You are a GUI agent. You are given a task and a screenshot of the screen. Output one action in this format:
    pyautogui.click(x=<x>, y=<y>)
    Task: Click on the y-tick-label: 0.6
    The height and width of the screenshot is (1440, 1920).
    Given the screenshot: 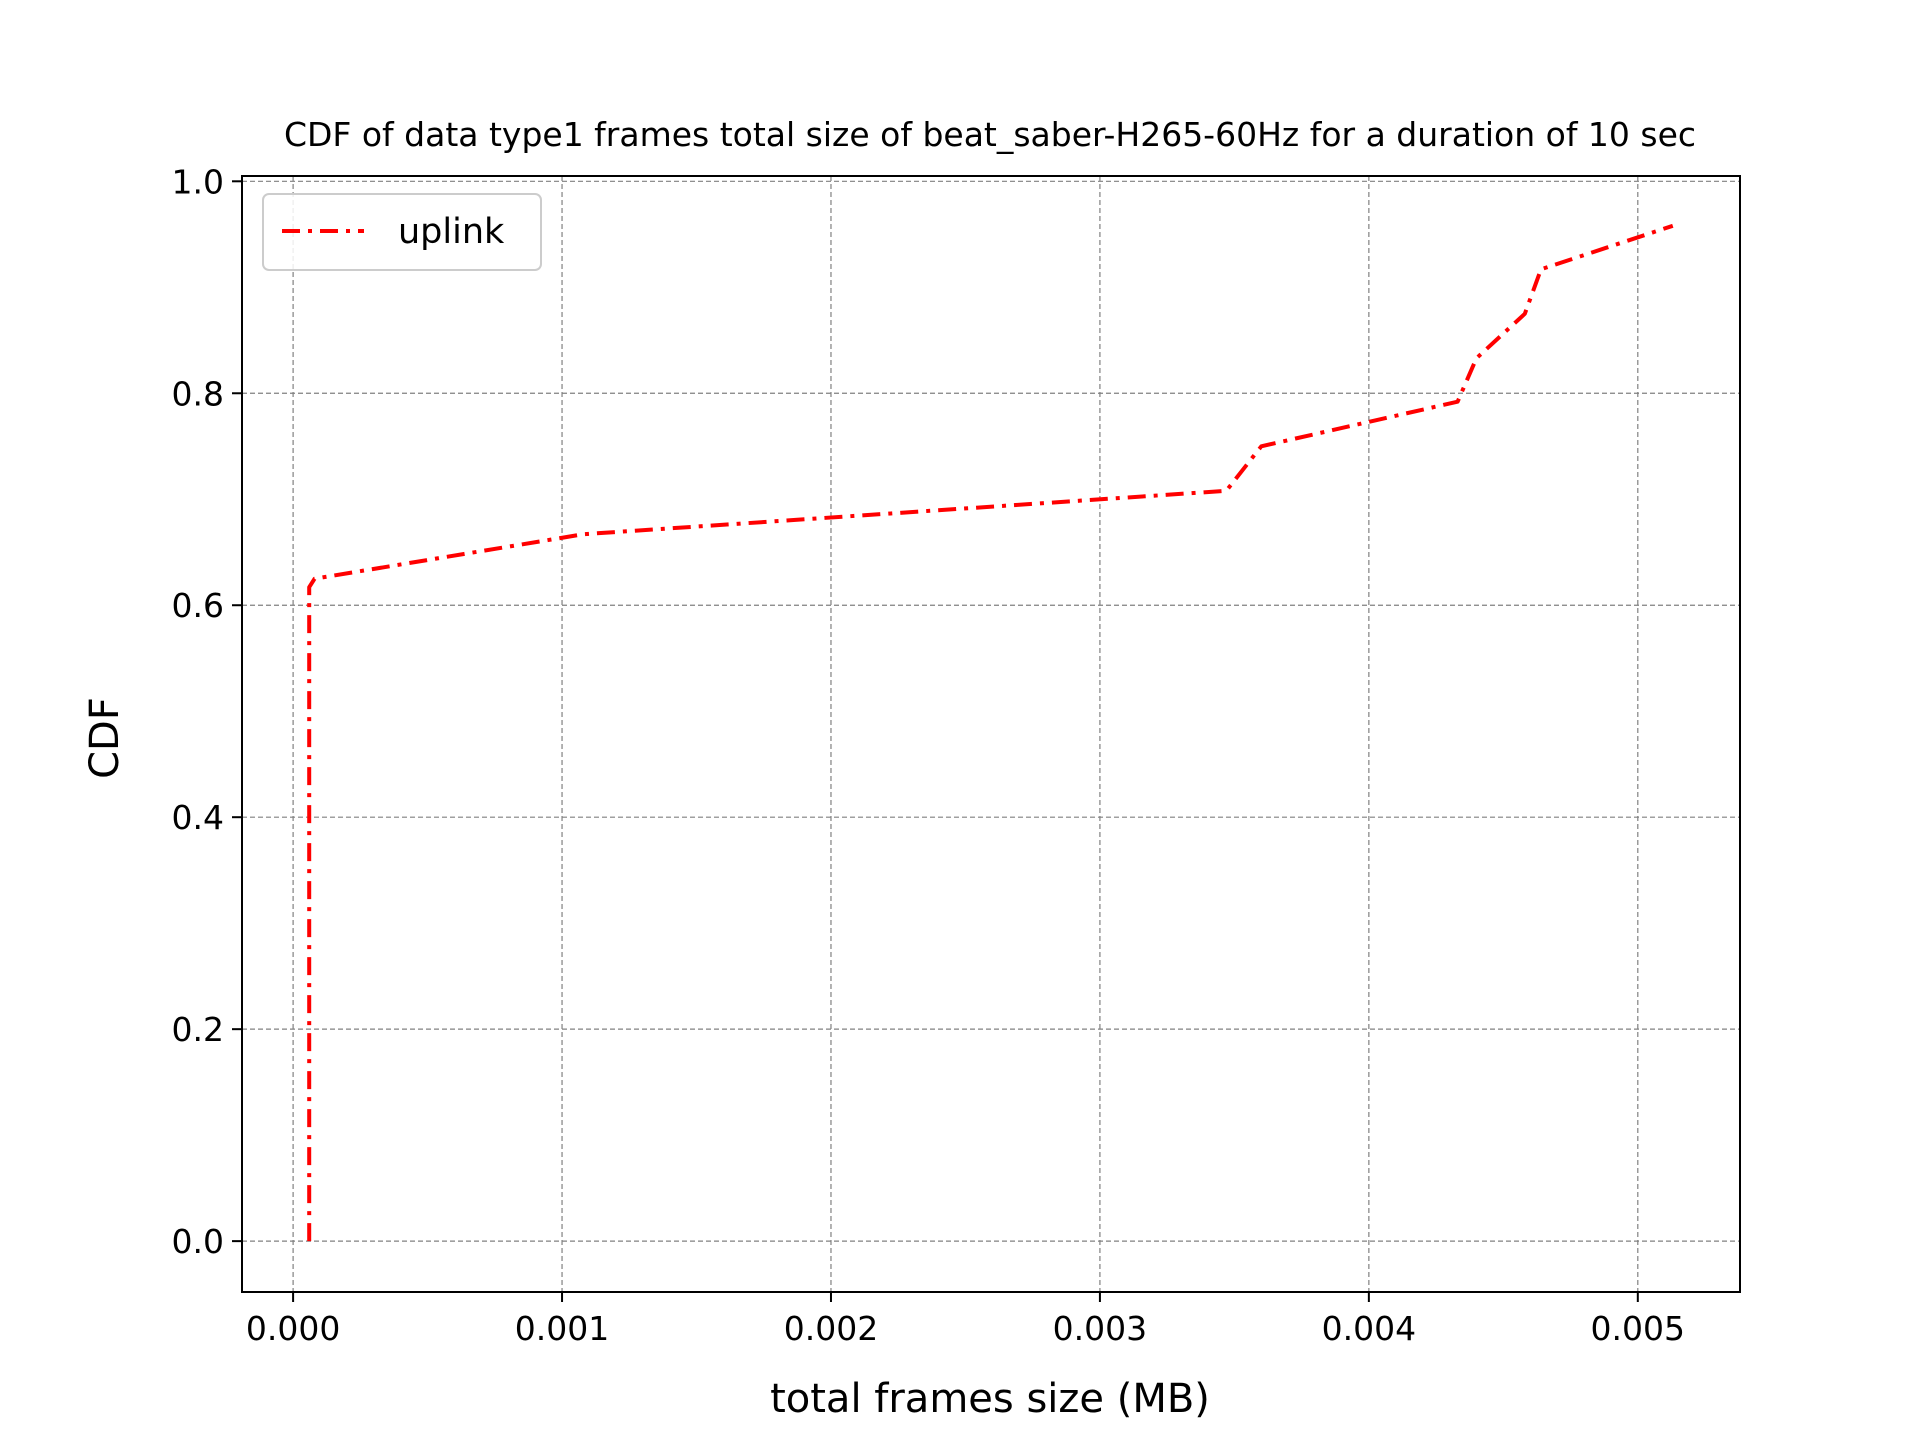 What is the action you would take?
    pyautogui.click(x=198, y=605)
    